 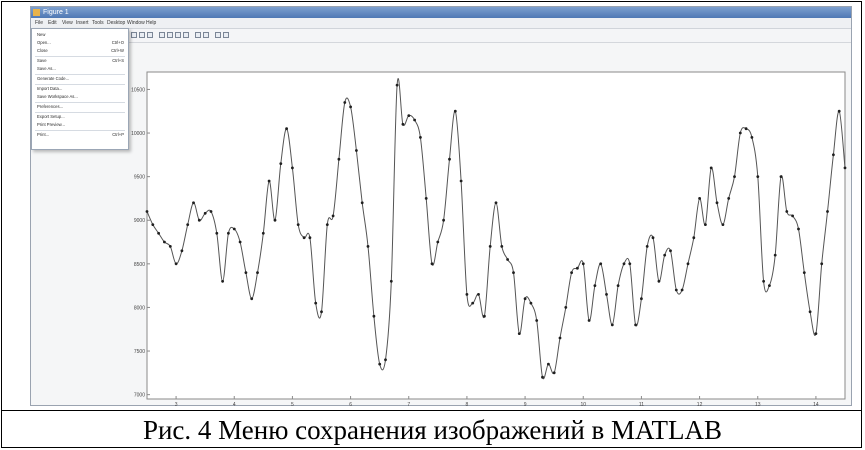 What do you see at coordinates (350, 405) in the screenshot?
I see `x-tick-label: 6` at bounding box center [350, 405].